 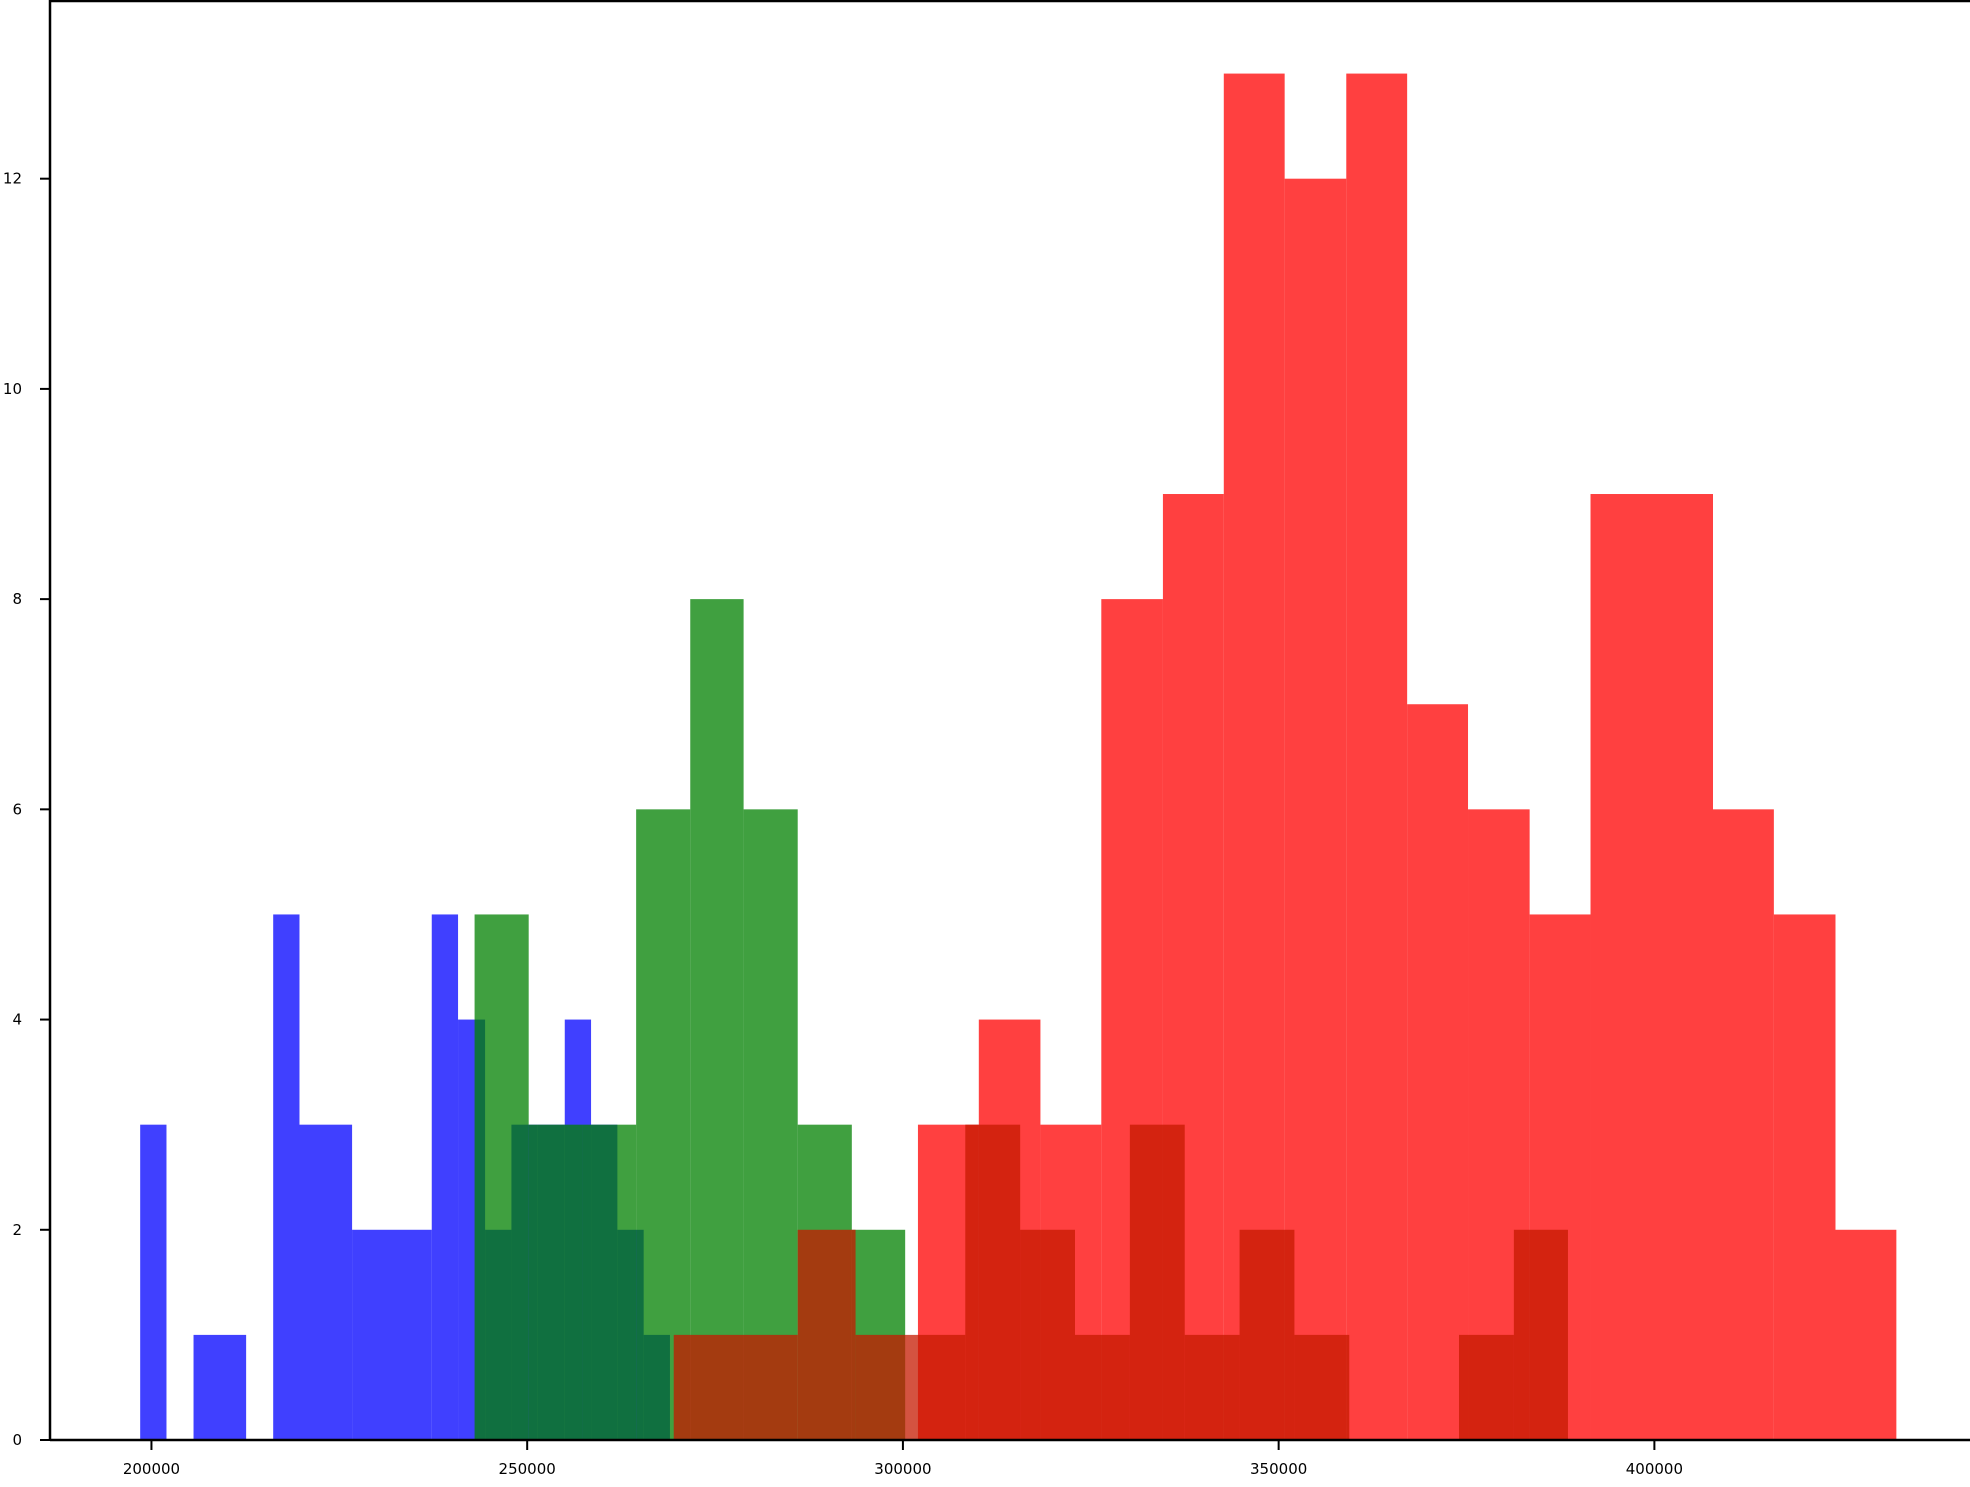 I want to click on y-tick-label: 12, so click(x=12, y=179).